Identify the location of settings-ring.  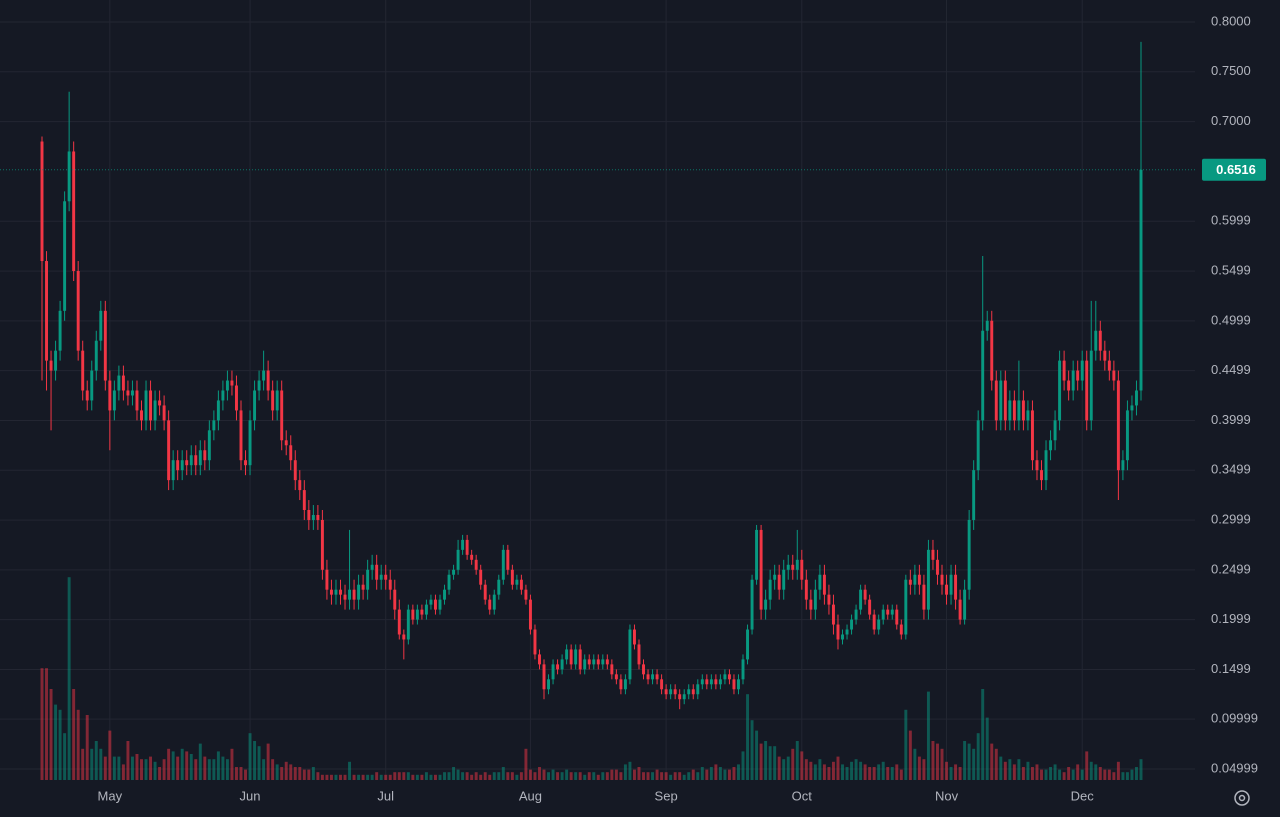
(1242, 798).